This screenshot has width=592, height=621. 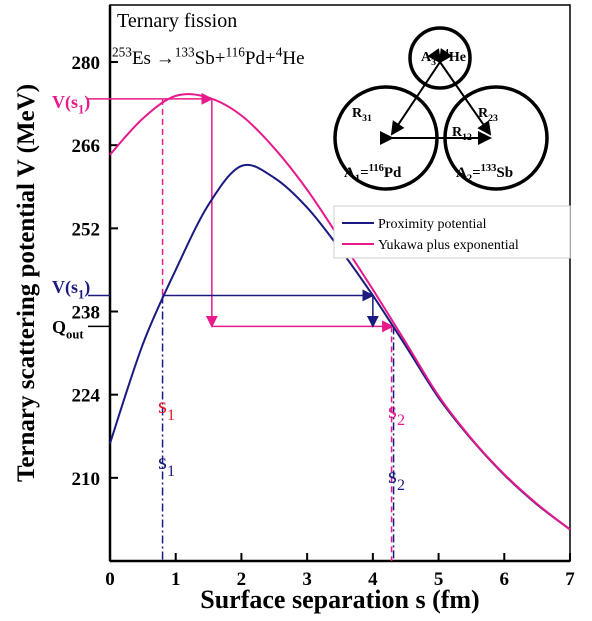 What do you see at coordinates (26, 283) in the screenshot?
I see `y-axis-label: Ternary scattering potential V (MeV)` at bounding box center [26, 283].